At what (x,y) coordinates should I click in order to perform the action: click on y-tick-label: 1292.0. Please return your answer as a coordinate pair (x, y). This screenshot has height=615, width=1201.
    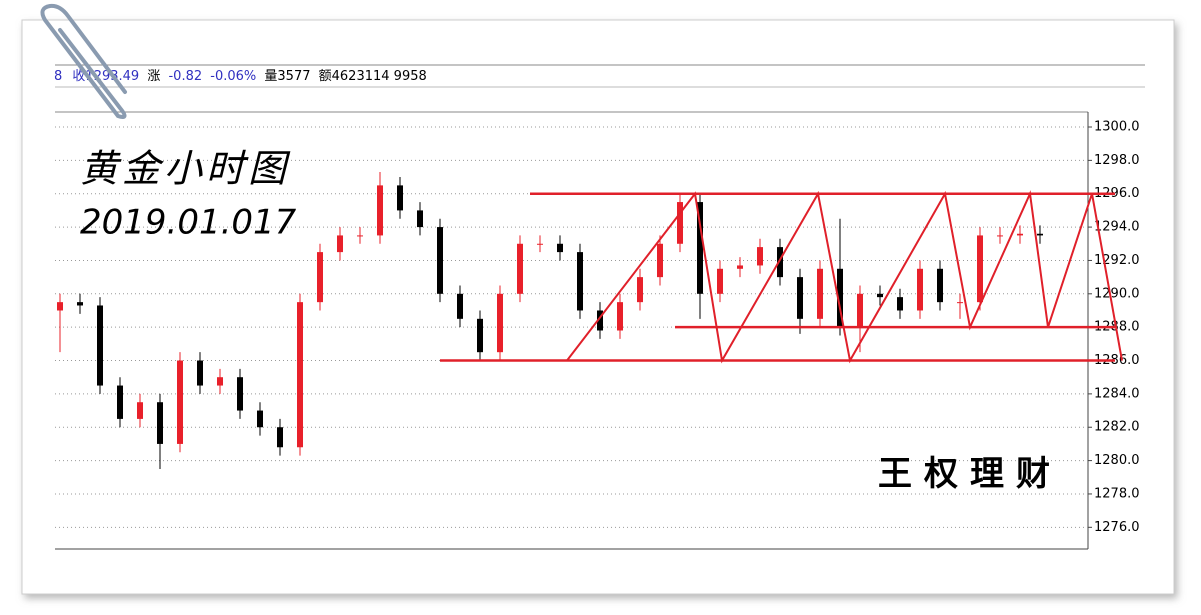
    Looking at the image, I should click on (1117, 260).